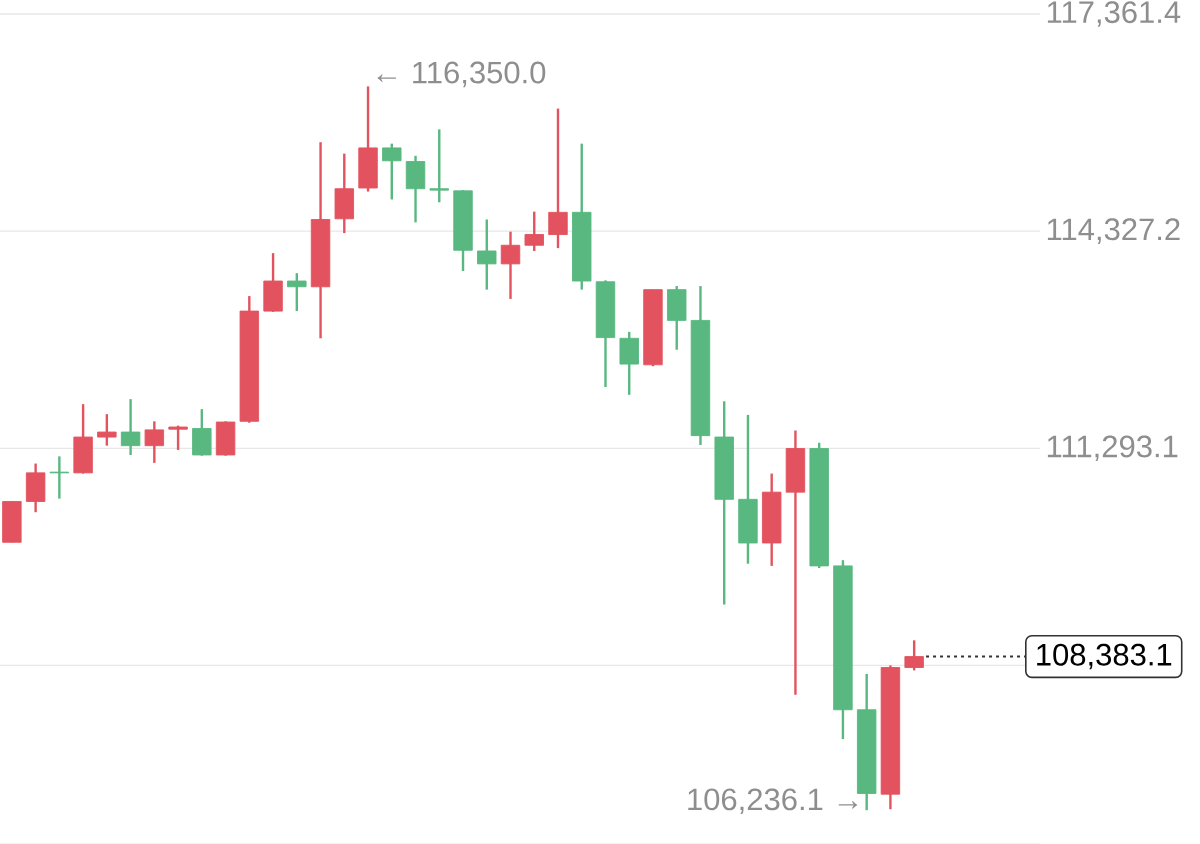  What do you see at coordinates (1112, 448) in the screenshot?
I see `y-tick-label: 111,293.1` at bounding box center [1112, 448].